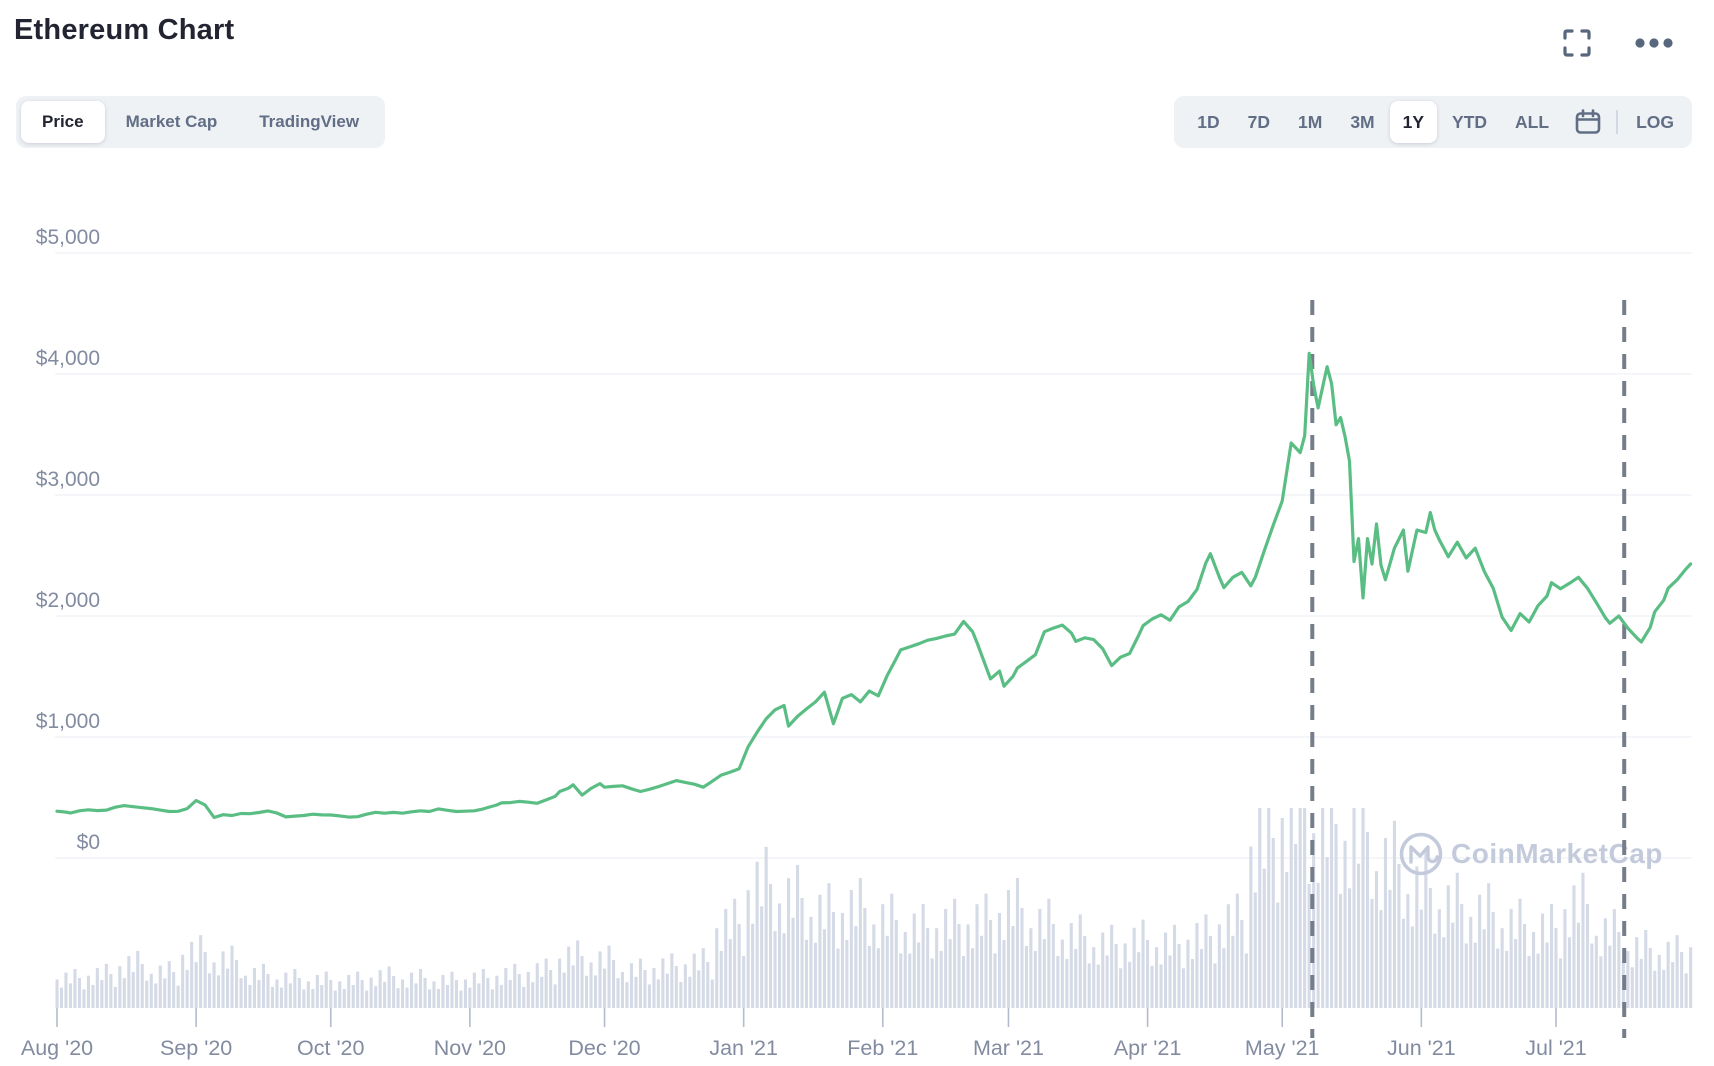 This screenshot has height=1066, width=1714. I want to click on fullscreen-icon, so click(1577, 43).